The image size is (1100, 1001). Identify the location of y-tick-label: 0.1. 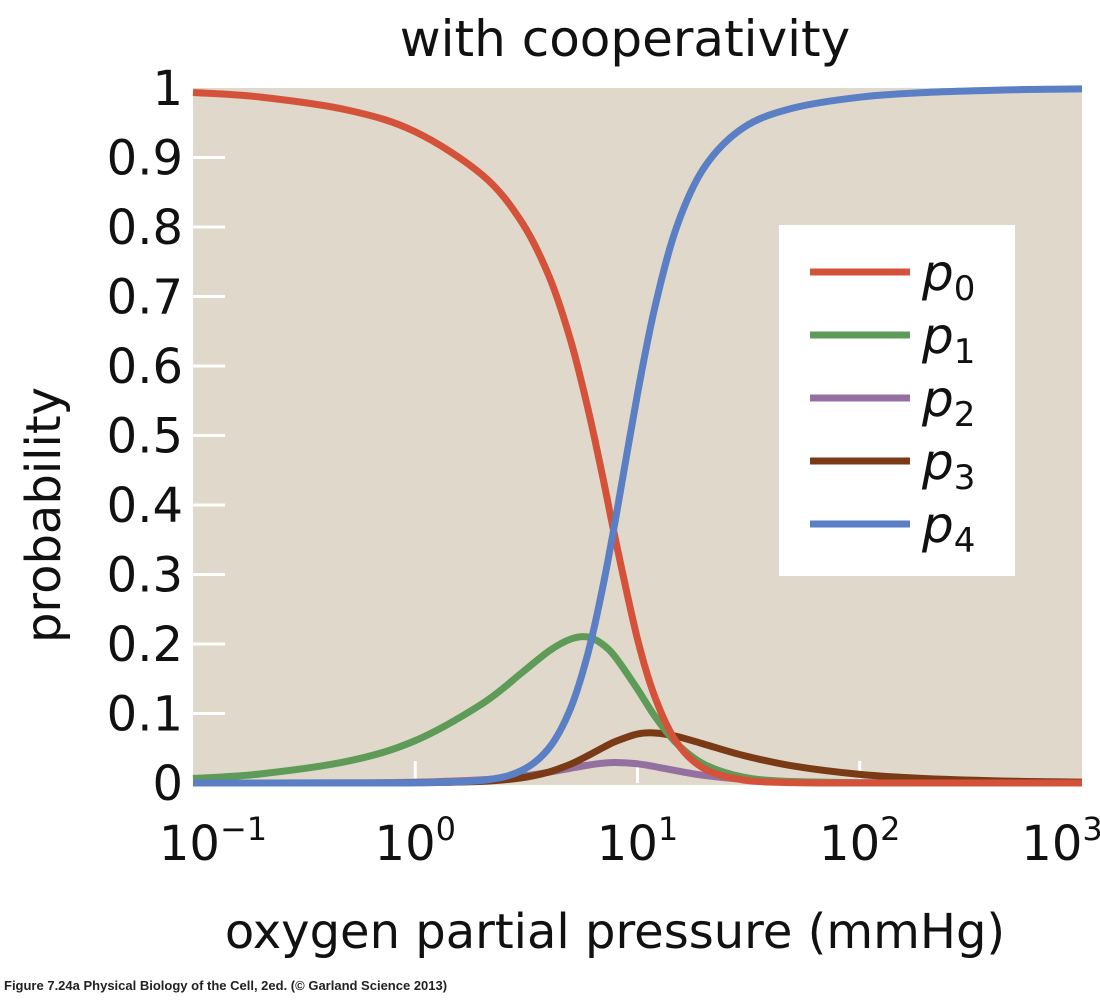
(145, 715).